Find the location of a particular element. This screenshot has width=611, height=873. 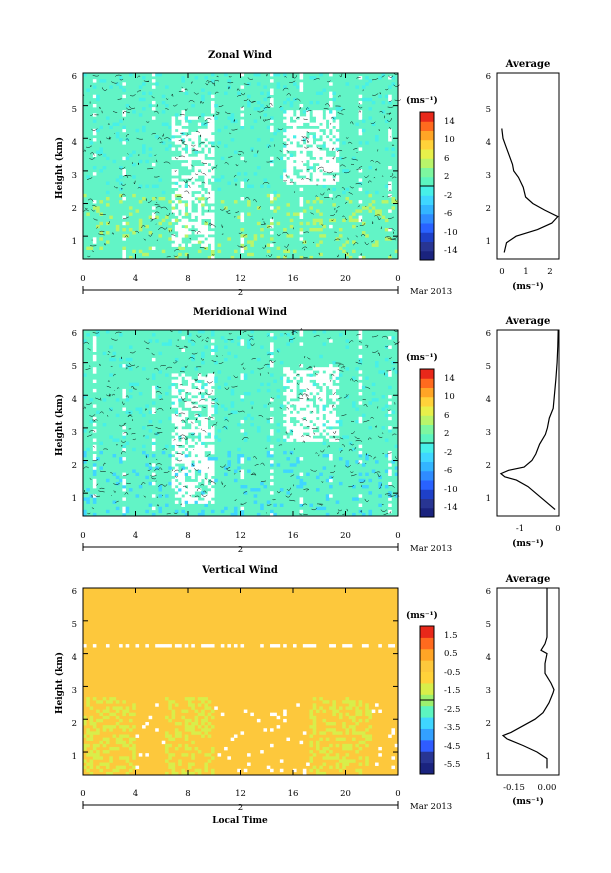

cb-tick: -6 is located at coordinates (448, 471).